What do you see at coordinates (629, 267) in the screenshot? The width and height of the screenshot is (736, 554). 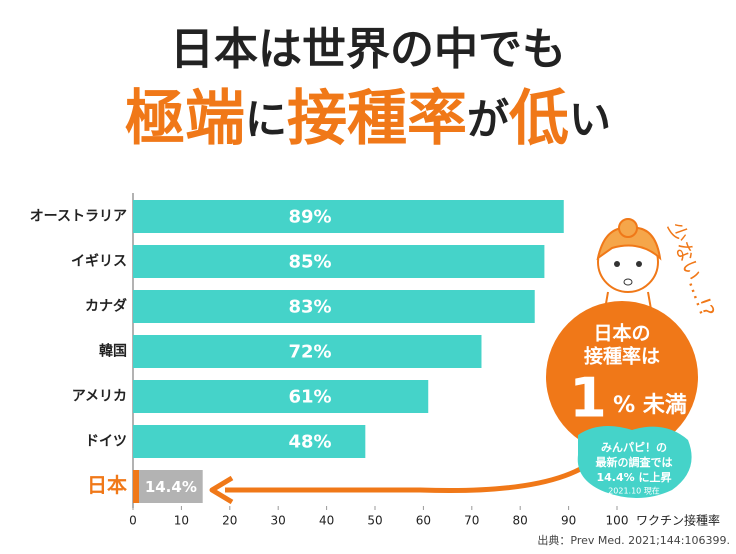 I see `character` at bounding box center [629, 267].